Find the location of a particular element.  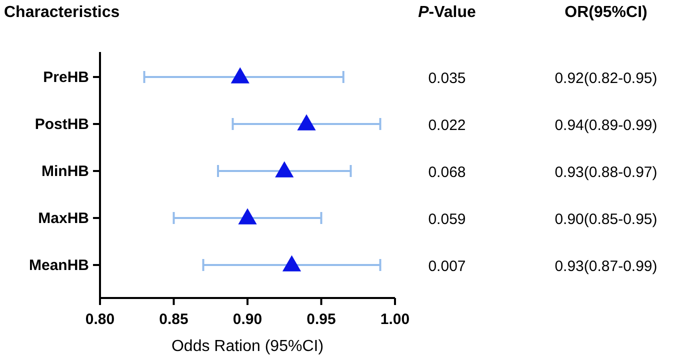

text: 0.90(0.85-0.95) is located at coordinates (606, 219).